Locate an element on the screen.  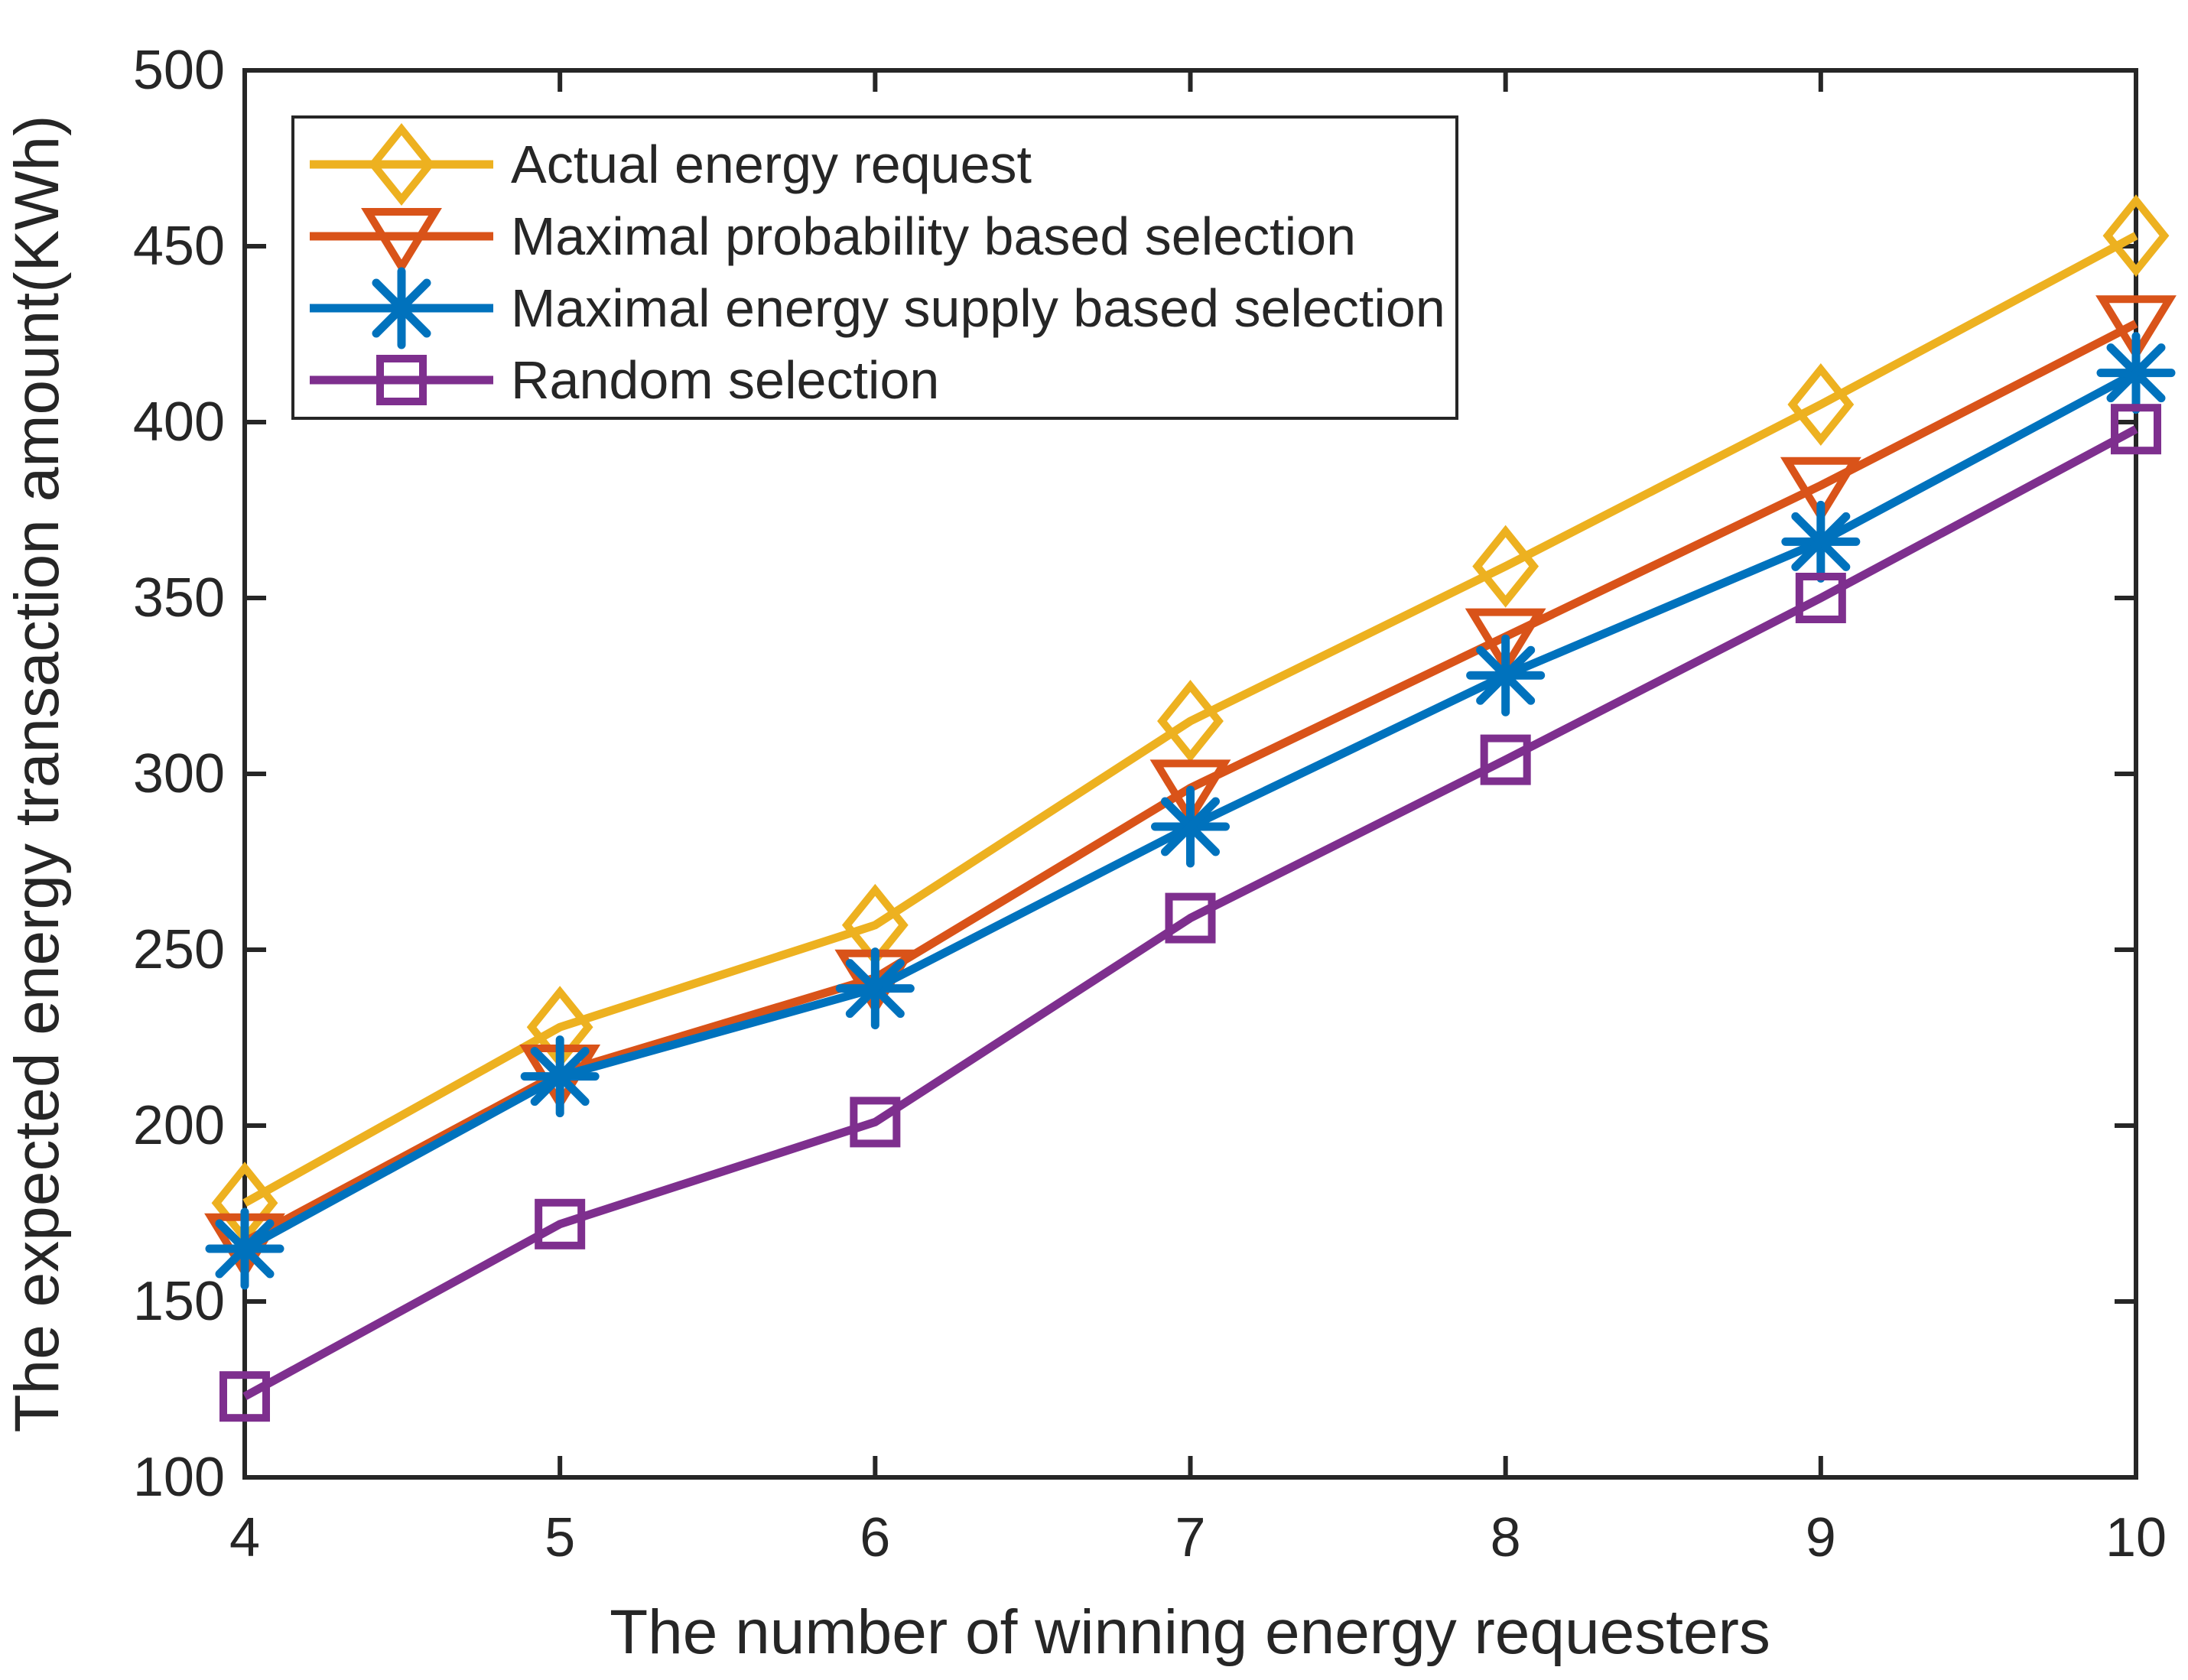
y-tick-label: 200 is located at coordinates (179, 1125).